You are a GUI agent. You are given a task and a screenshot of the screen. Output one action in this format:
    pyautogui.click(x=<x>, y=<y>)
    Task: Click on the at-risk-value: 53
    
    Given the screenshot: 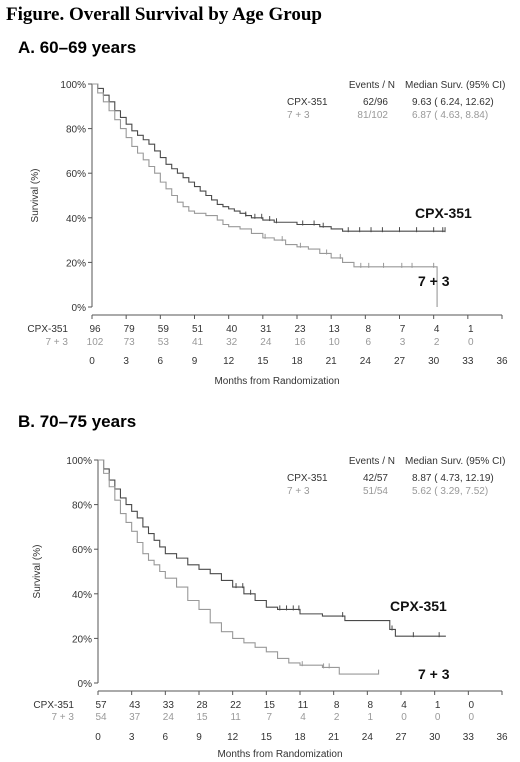 What is the action you would take?
    pyautogui.click(x=164, y=342)
    